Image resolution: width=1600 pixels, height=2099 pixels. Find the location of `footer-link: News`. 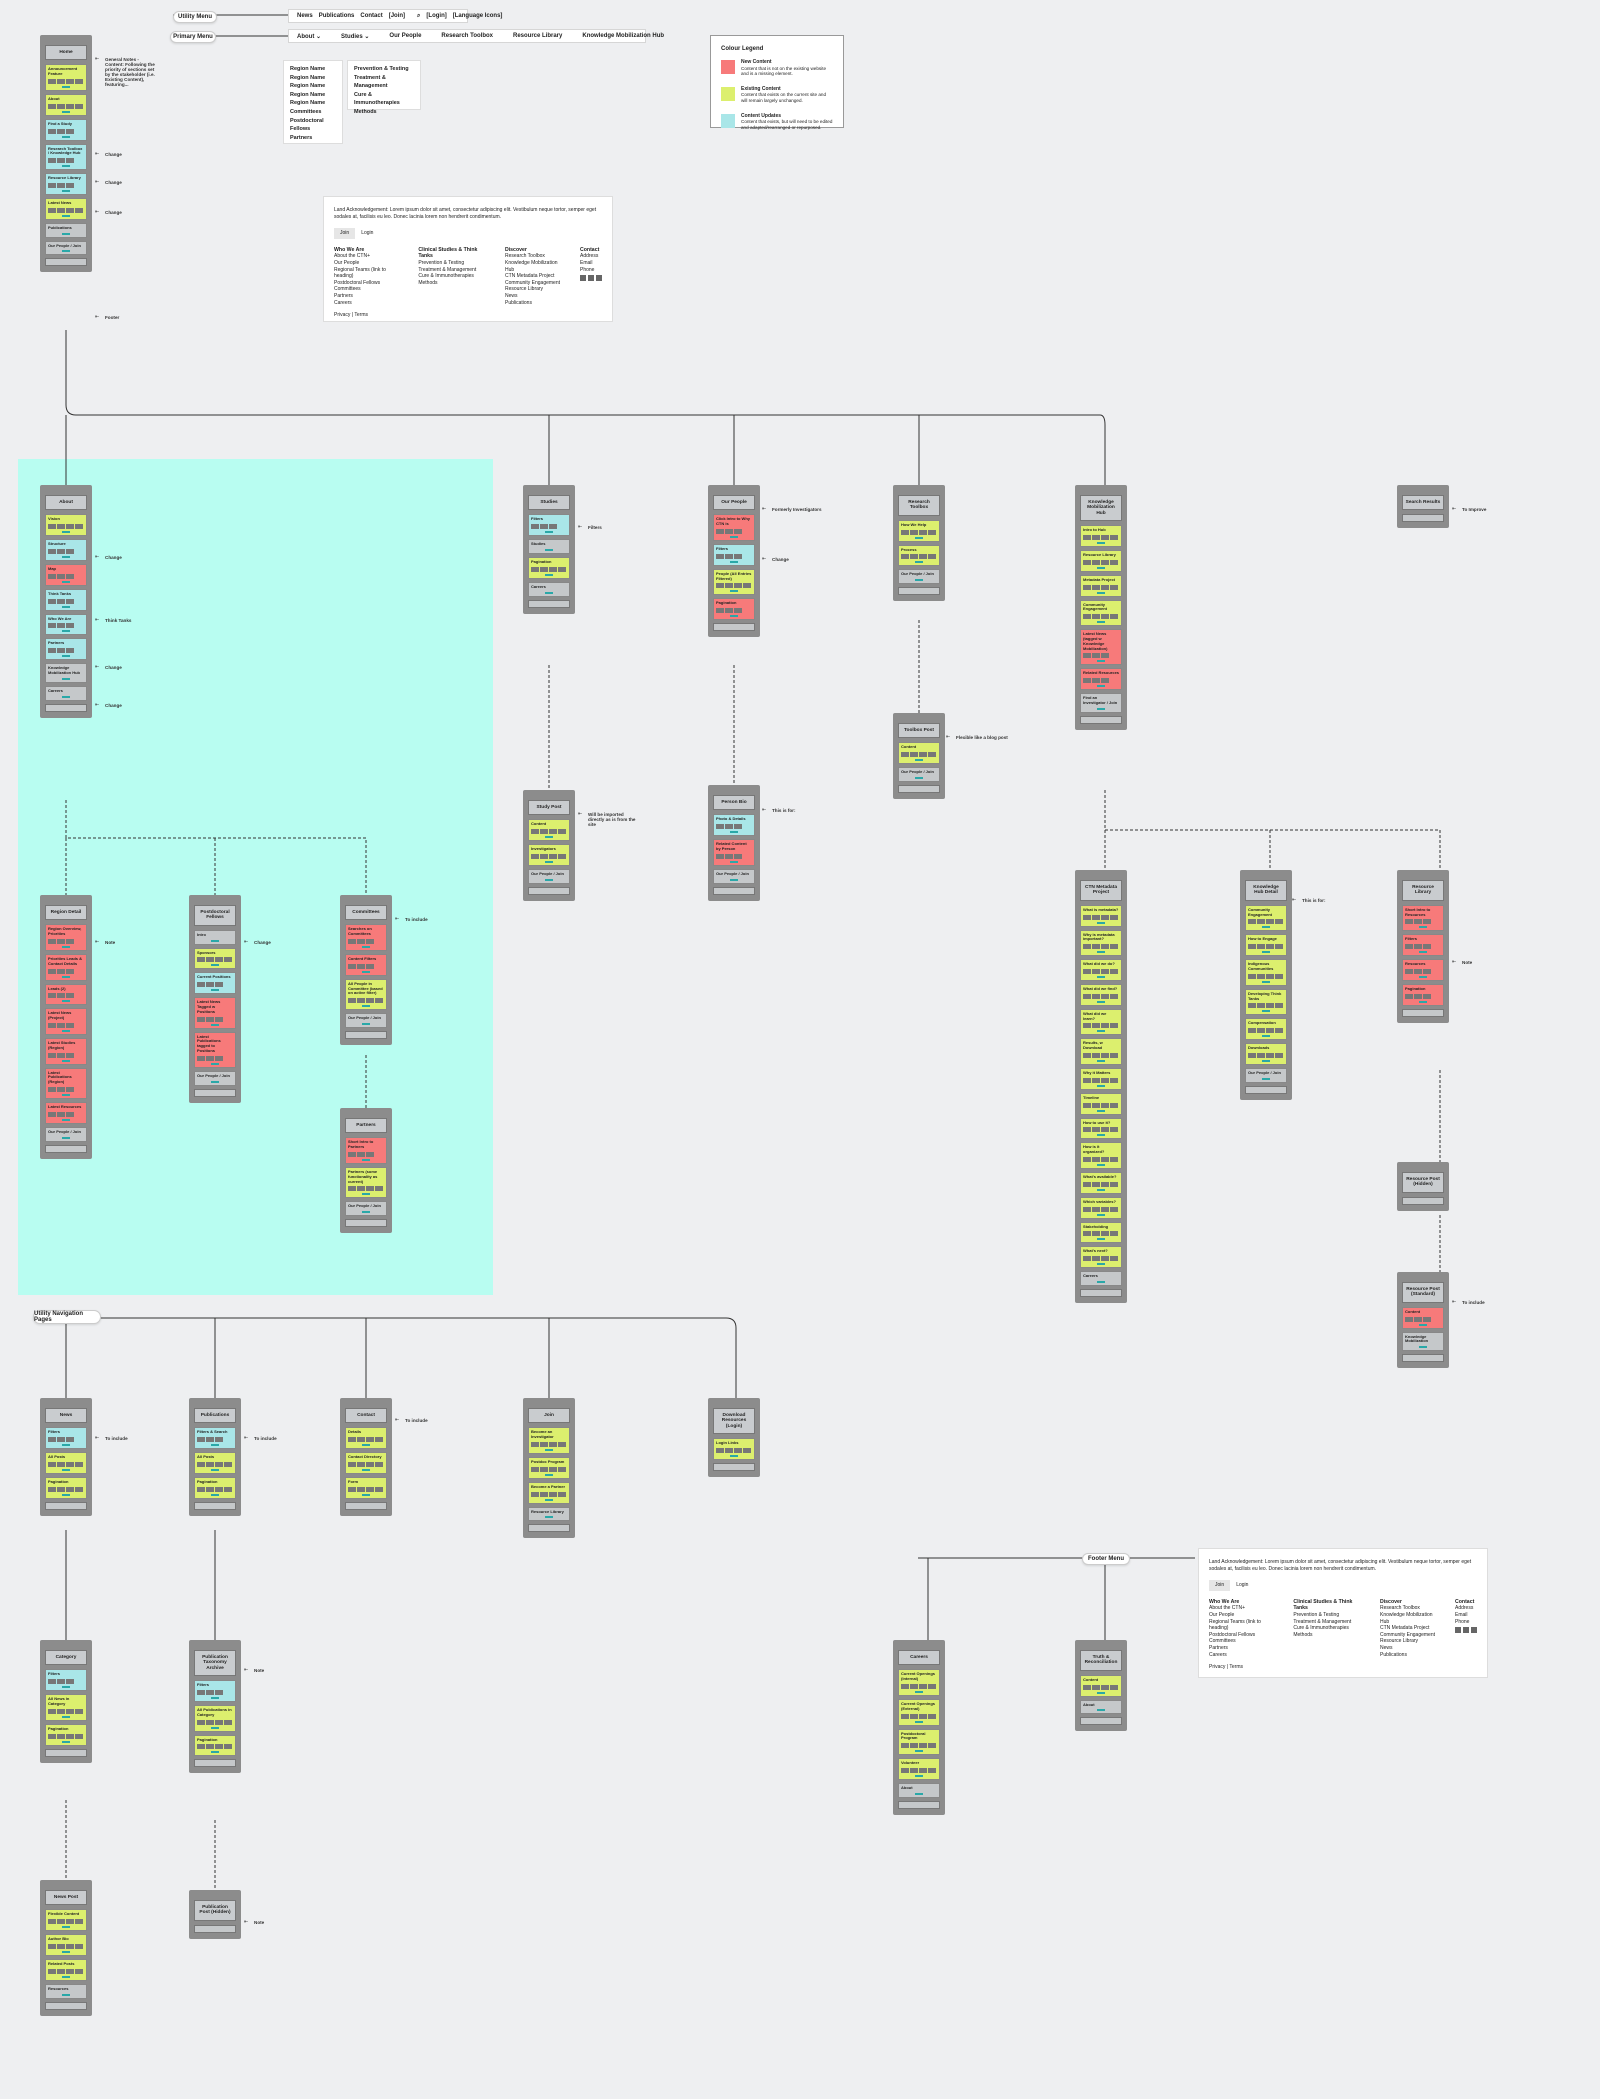

footer-link: News is located at coordinates (1386, 1647).